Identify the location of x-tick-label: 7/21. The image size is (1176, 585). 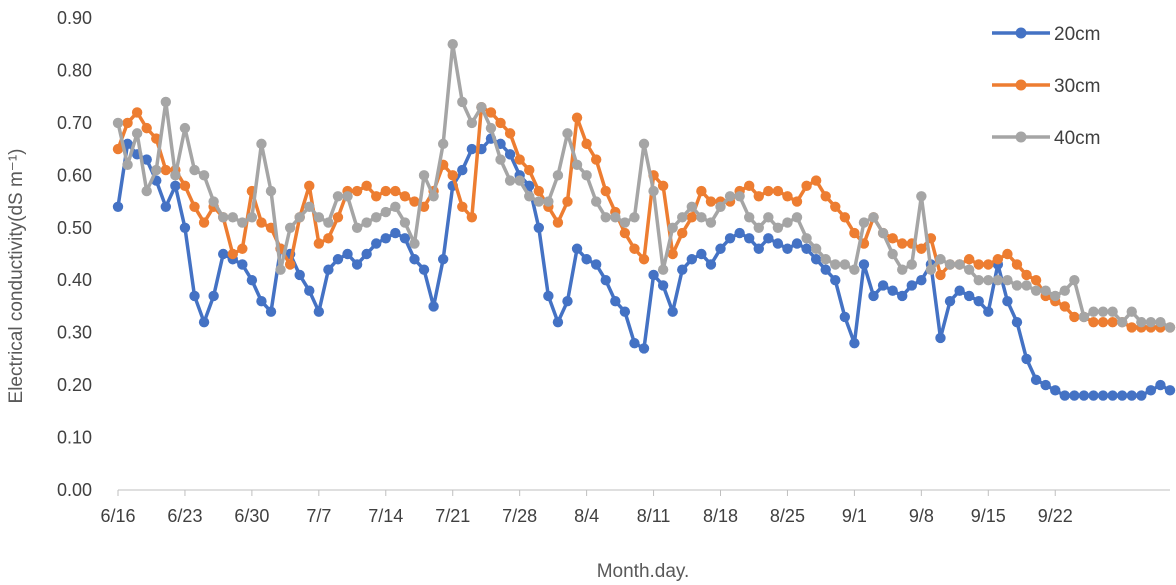
(452, 516).